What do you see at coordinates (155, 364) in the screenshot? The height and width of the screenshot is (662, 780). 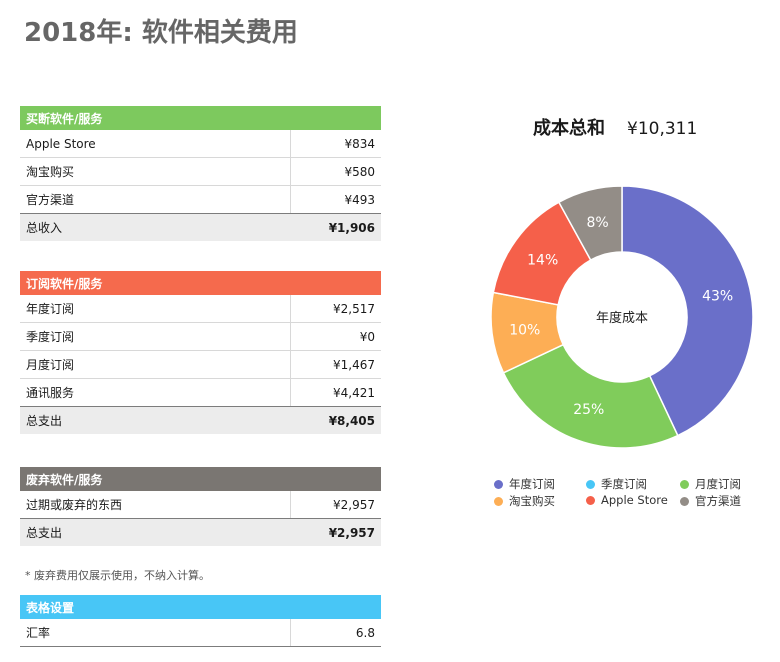 I see `row-label: 月度订阅` at bounding box center [155, 364].